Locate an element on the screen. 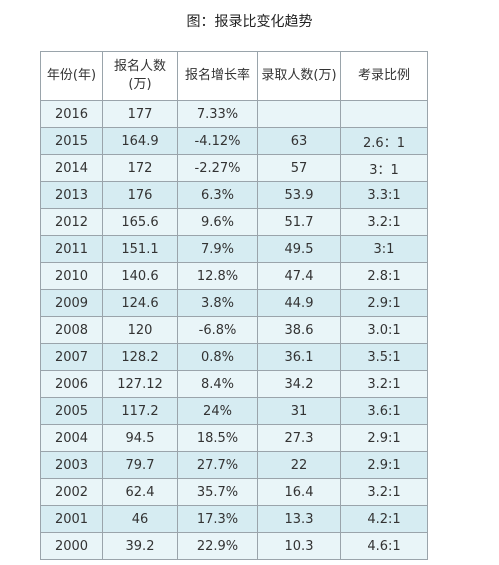 The image size is (499, 565). table-row: 2009 124.6 3.8% 44.9 2.9:1 is located at coordinates (234, 303).